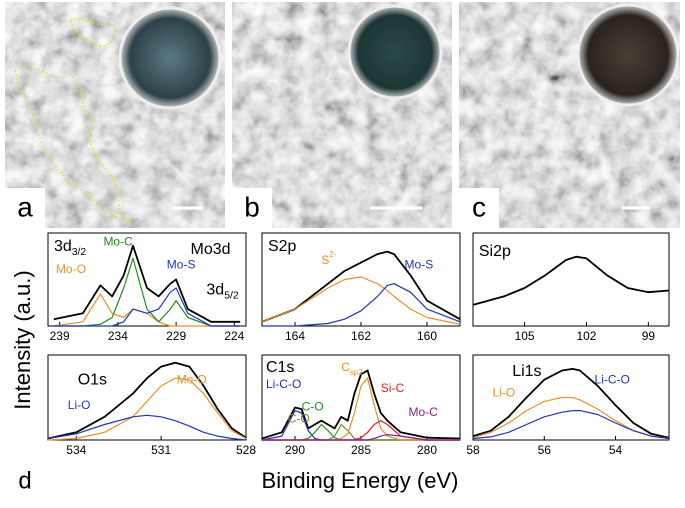 The width and height of the screenshot is (685, 508). I want to click on y-axis-label: Intensity (a.u.), so click(22, 339).